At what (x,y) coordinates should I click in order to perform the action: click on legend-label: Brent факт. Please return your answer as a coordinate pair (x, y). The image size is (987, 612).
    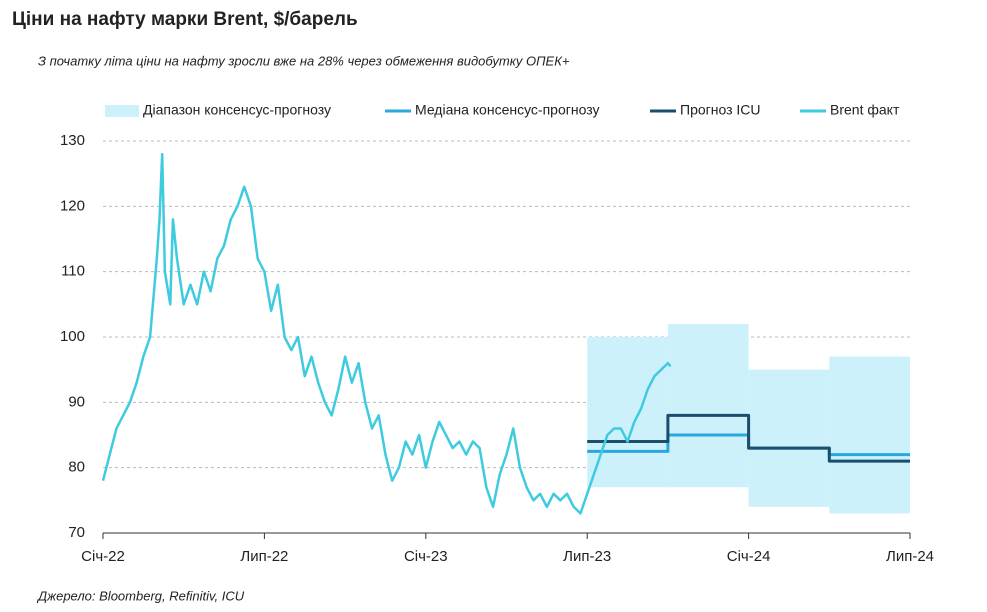
    Looking at the image, I should click on (865, 110).